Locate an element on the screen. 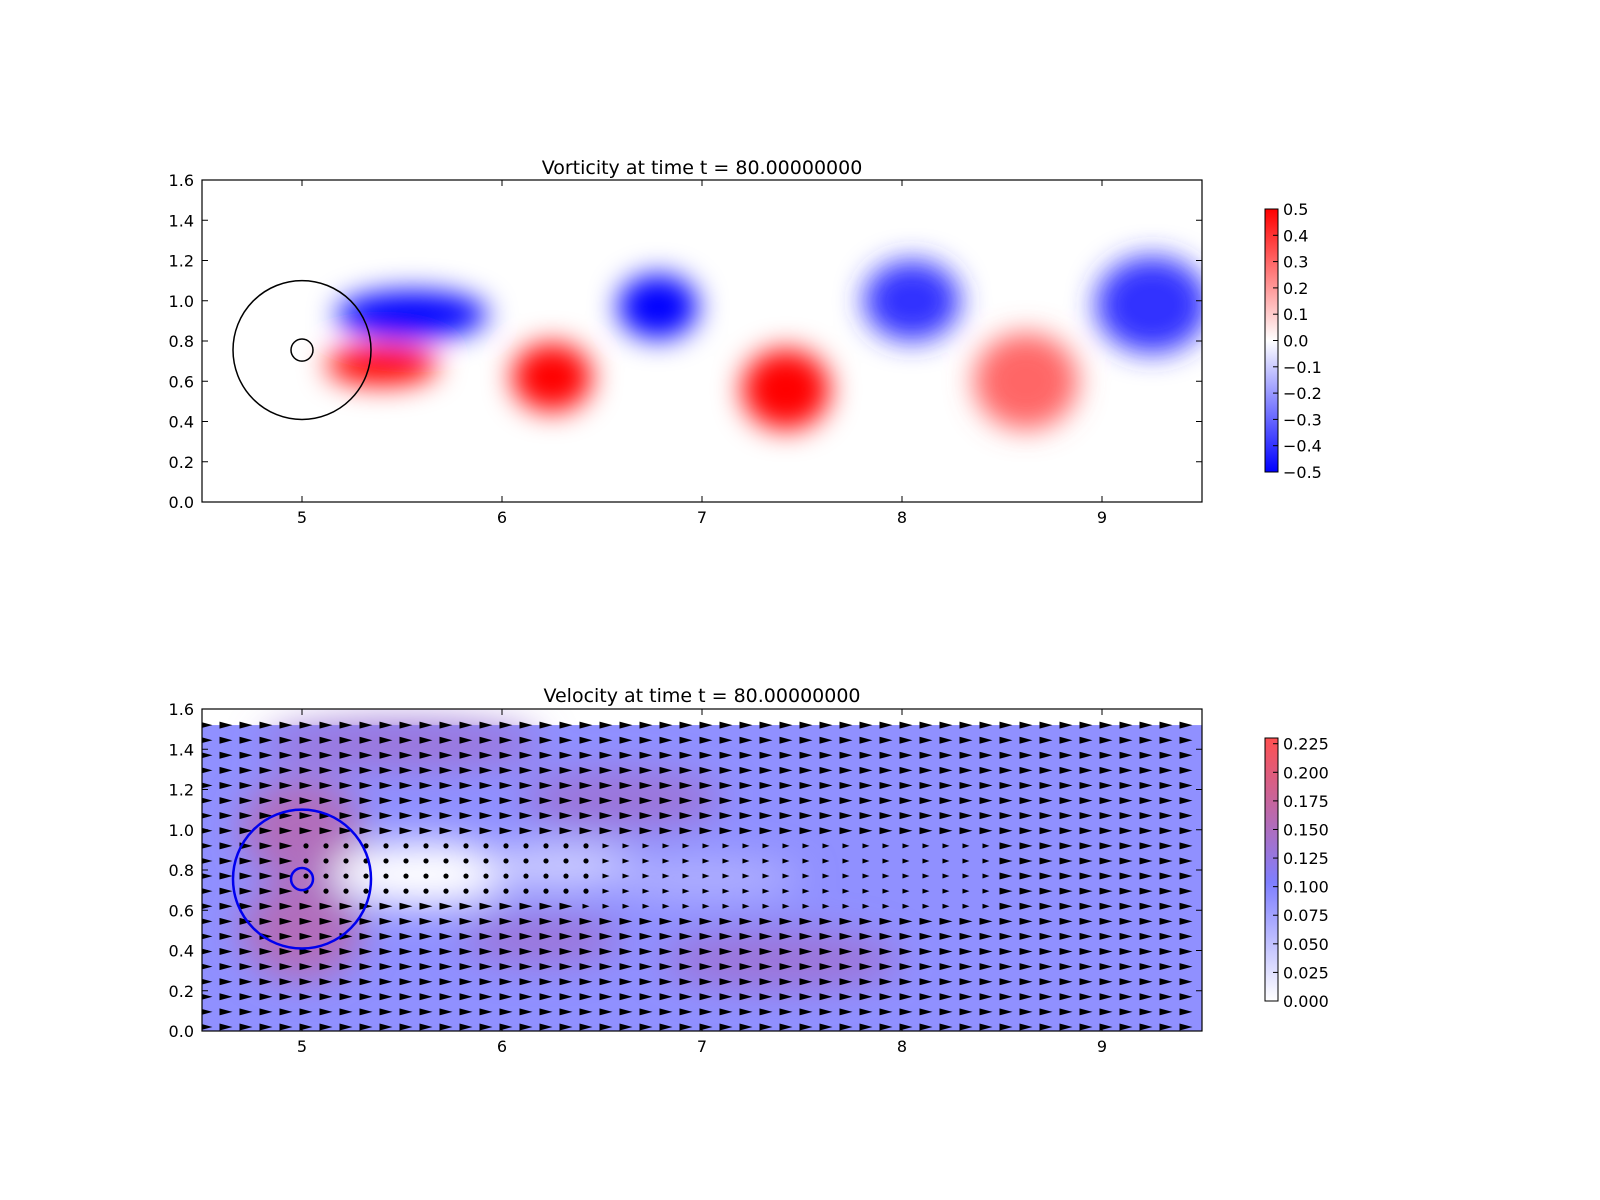  y-tick-label: 1.2 is located at coordinates (181, 790).